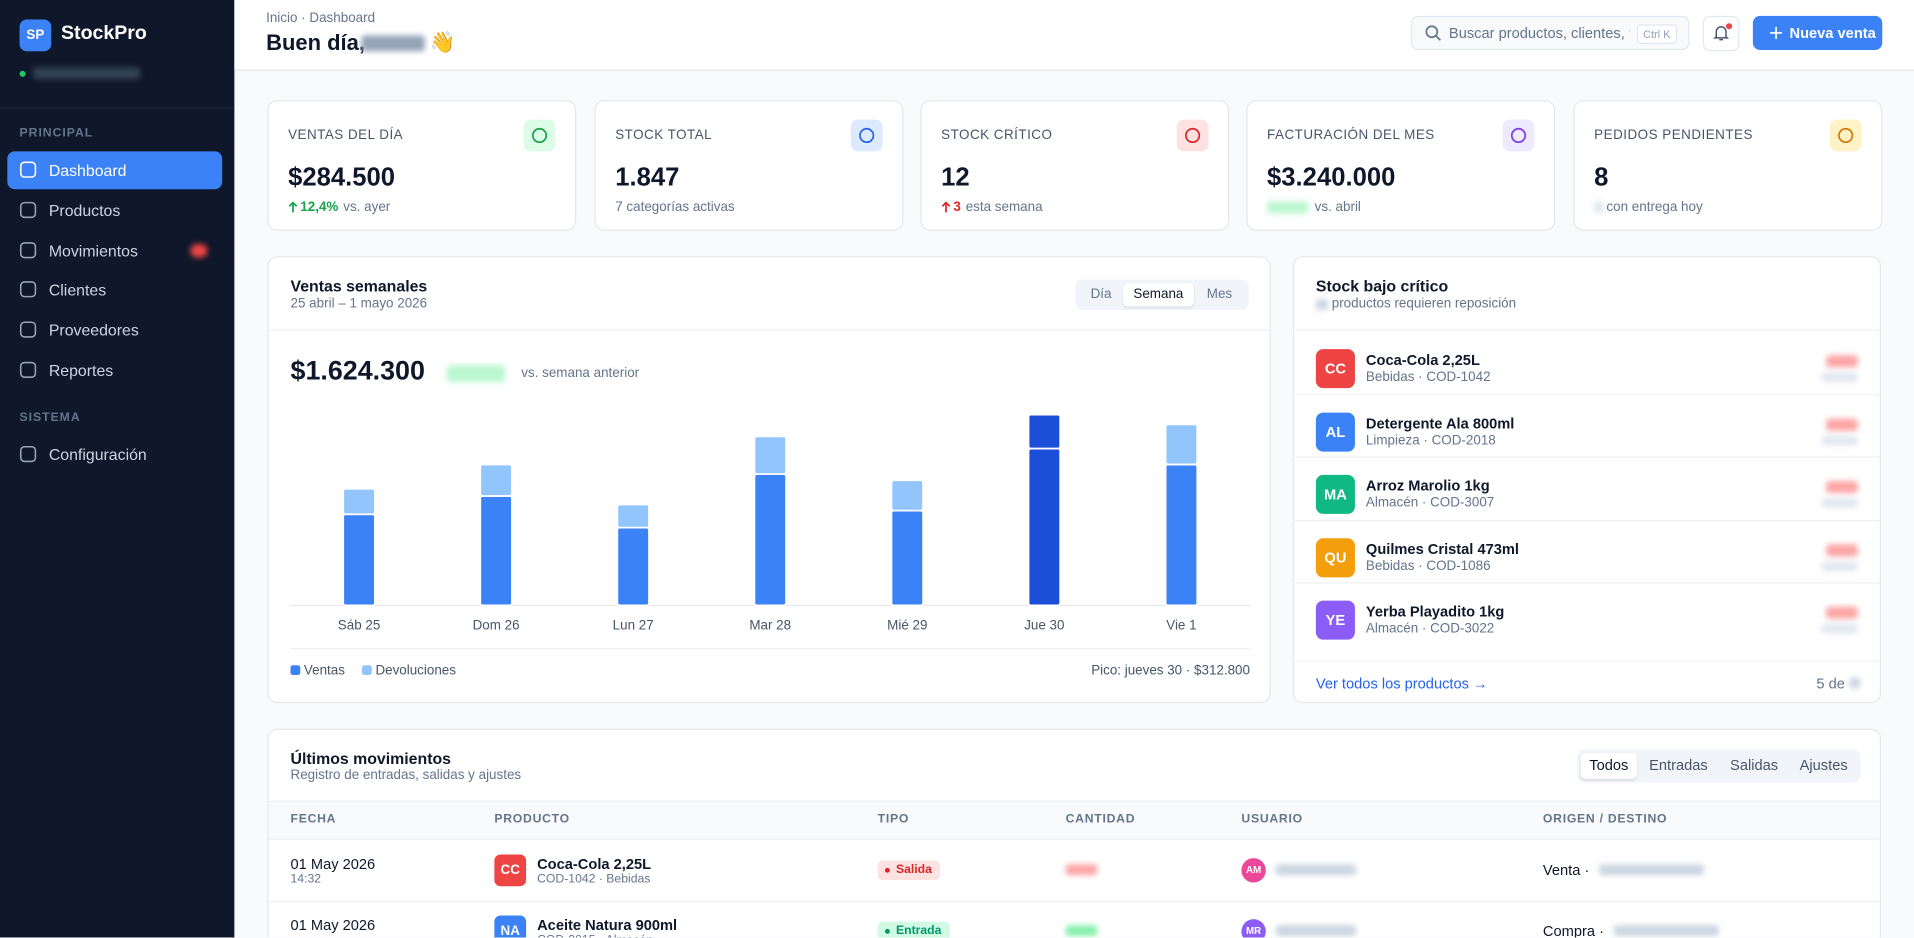  I want to click on period-tab: Día, so click(1101, 294).